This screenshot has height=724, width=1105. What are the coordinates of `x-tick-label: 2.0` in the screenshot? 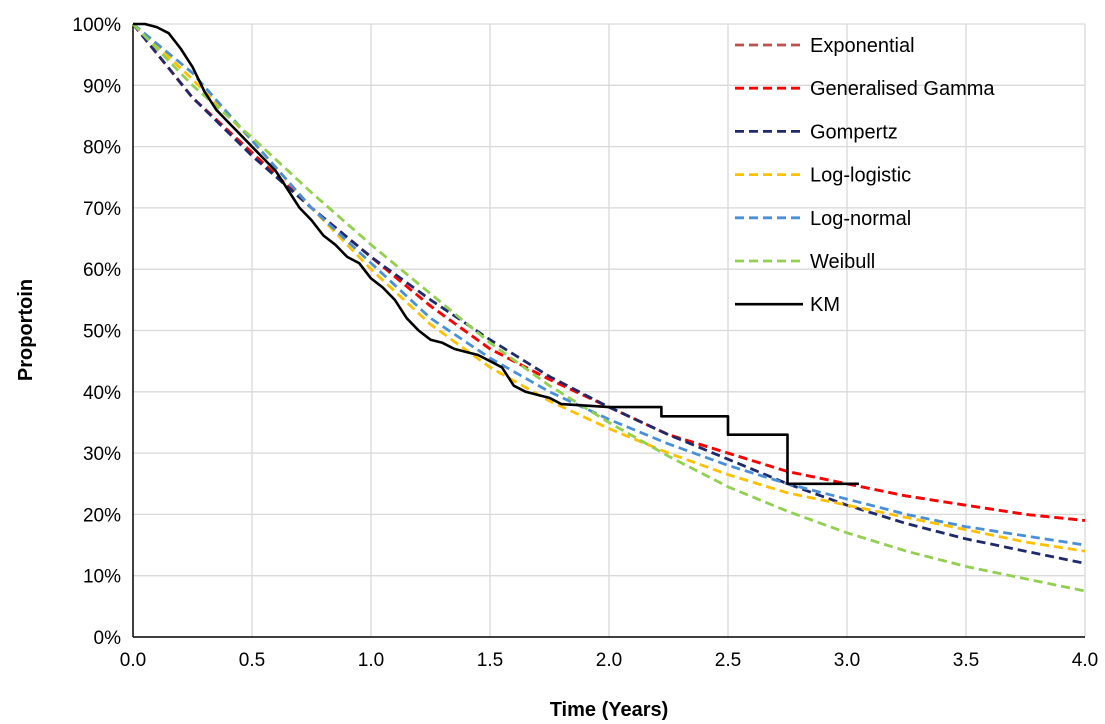 It's located at (609, 660).